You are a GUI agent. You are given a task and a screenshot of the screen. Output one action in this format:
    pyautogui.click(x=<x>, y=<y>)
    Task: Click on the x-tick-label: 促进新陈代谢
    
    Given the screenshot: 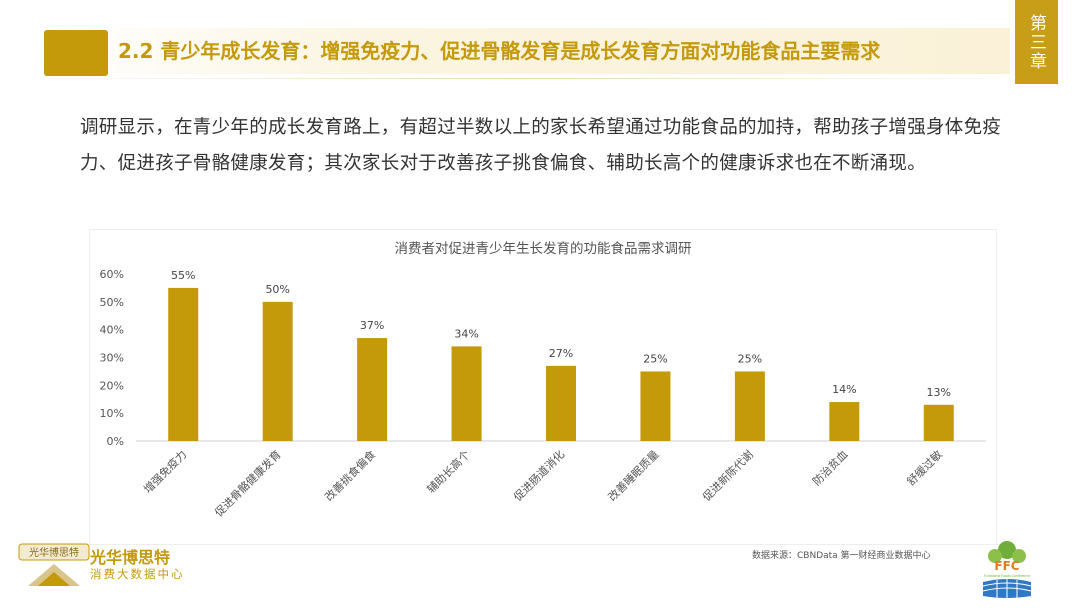 What is the action you would take?
    pyautogui.click(x=727, y=475)
    